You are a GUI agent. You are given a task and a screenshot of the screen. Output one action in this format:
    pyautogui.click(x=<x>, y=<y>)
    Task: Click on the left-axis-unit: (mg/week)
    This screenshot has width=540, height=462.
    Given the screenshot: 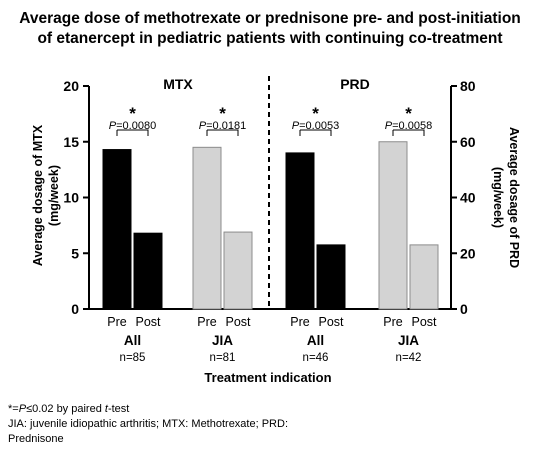 What is the action you would take?
    pyautogui.click(x=54, y=195)
    